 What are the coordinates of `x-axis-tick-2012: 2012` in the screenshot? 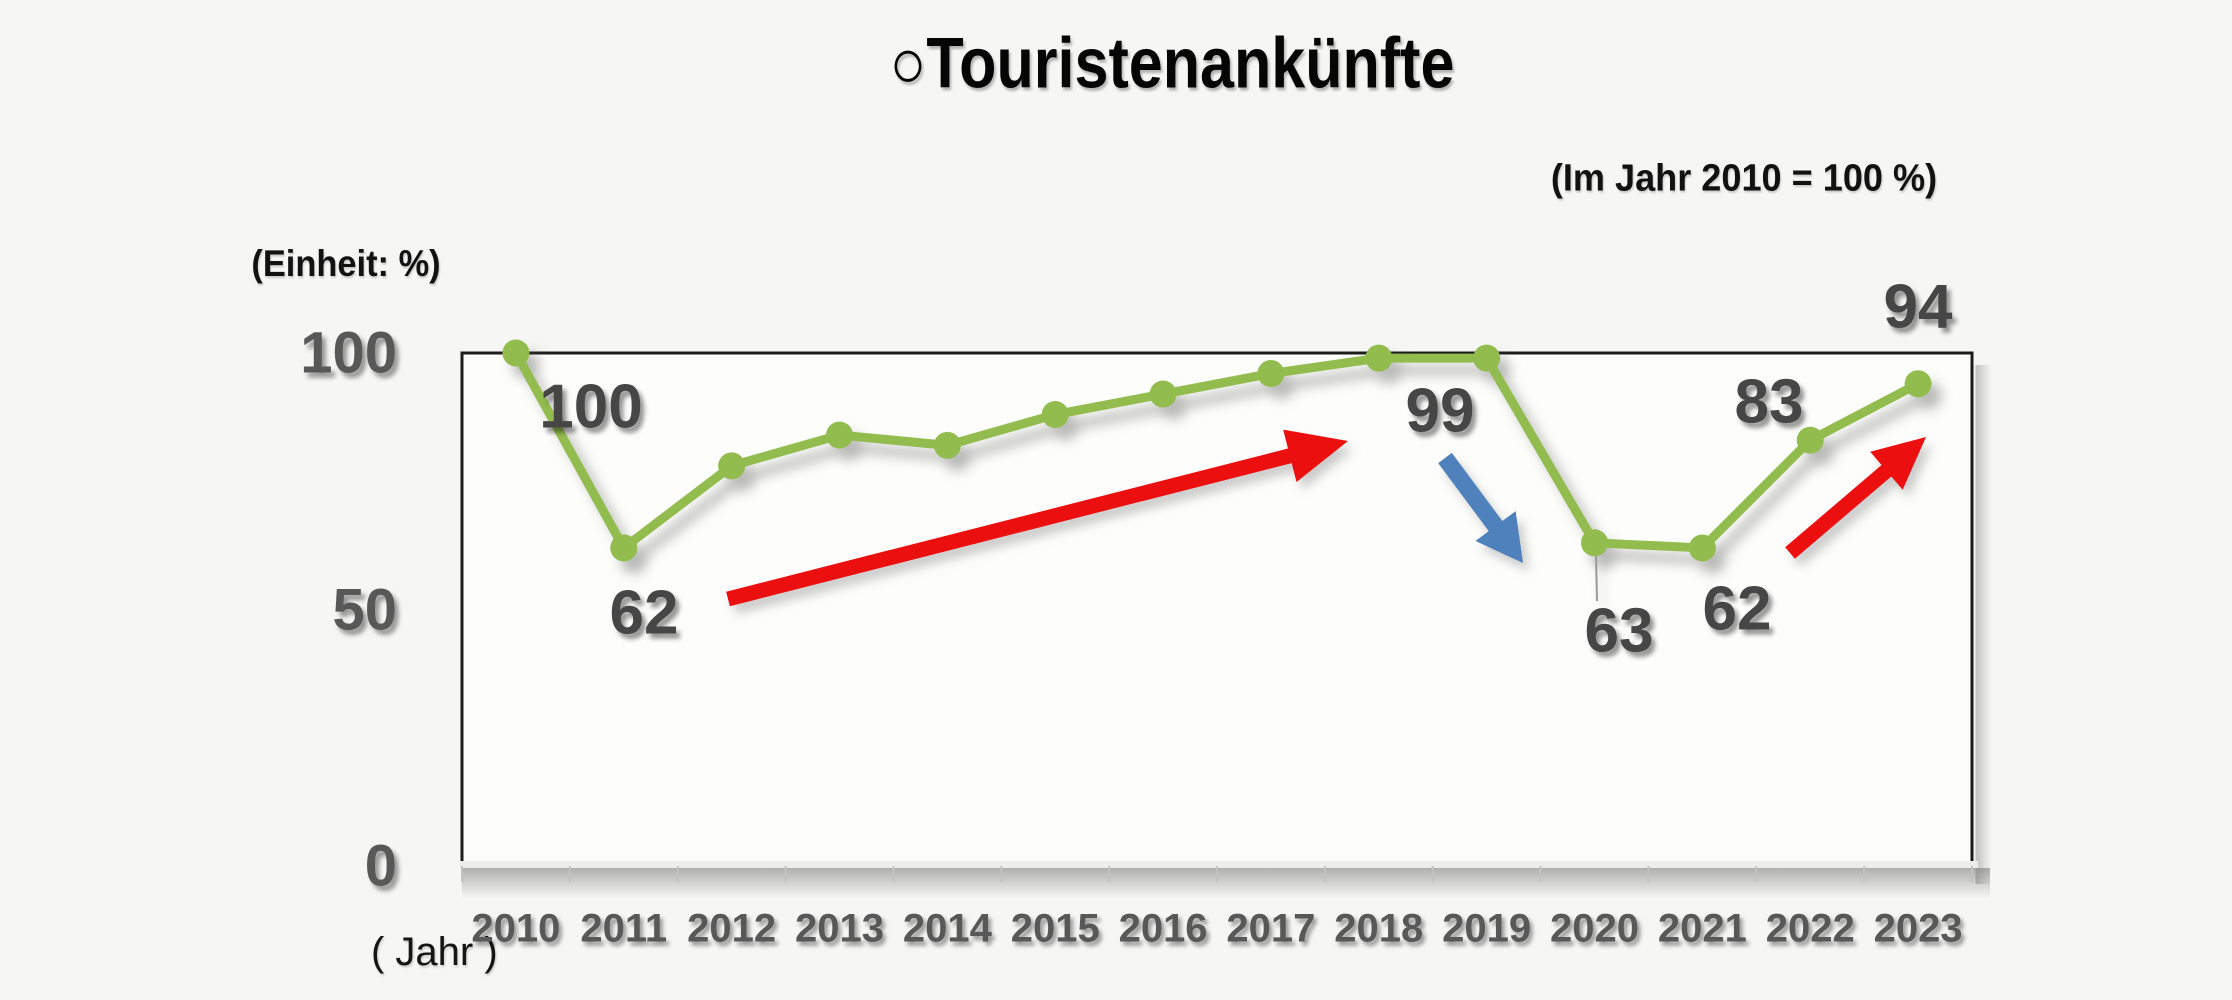 It's located at (732, 928).